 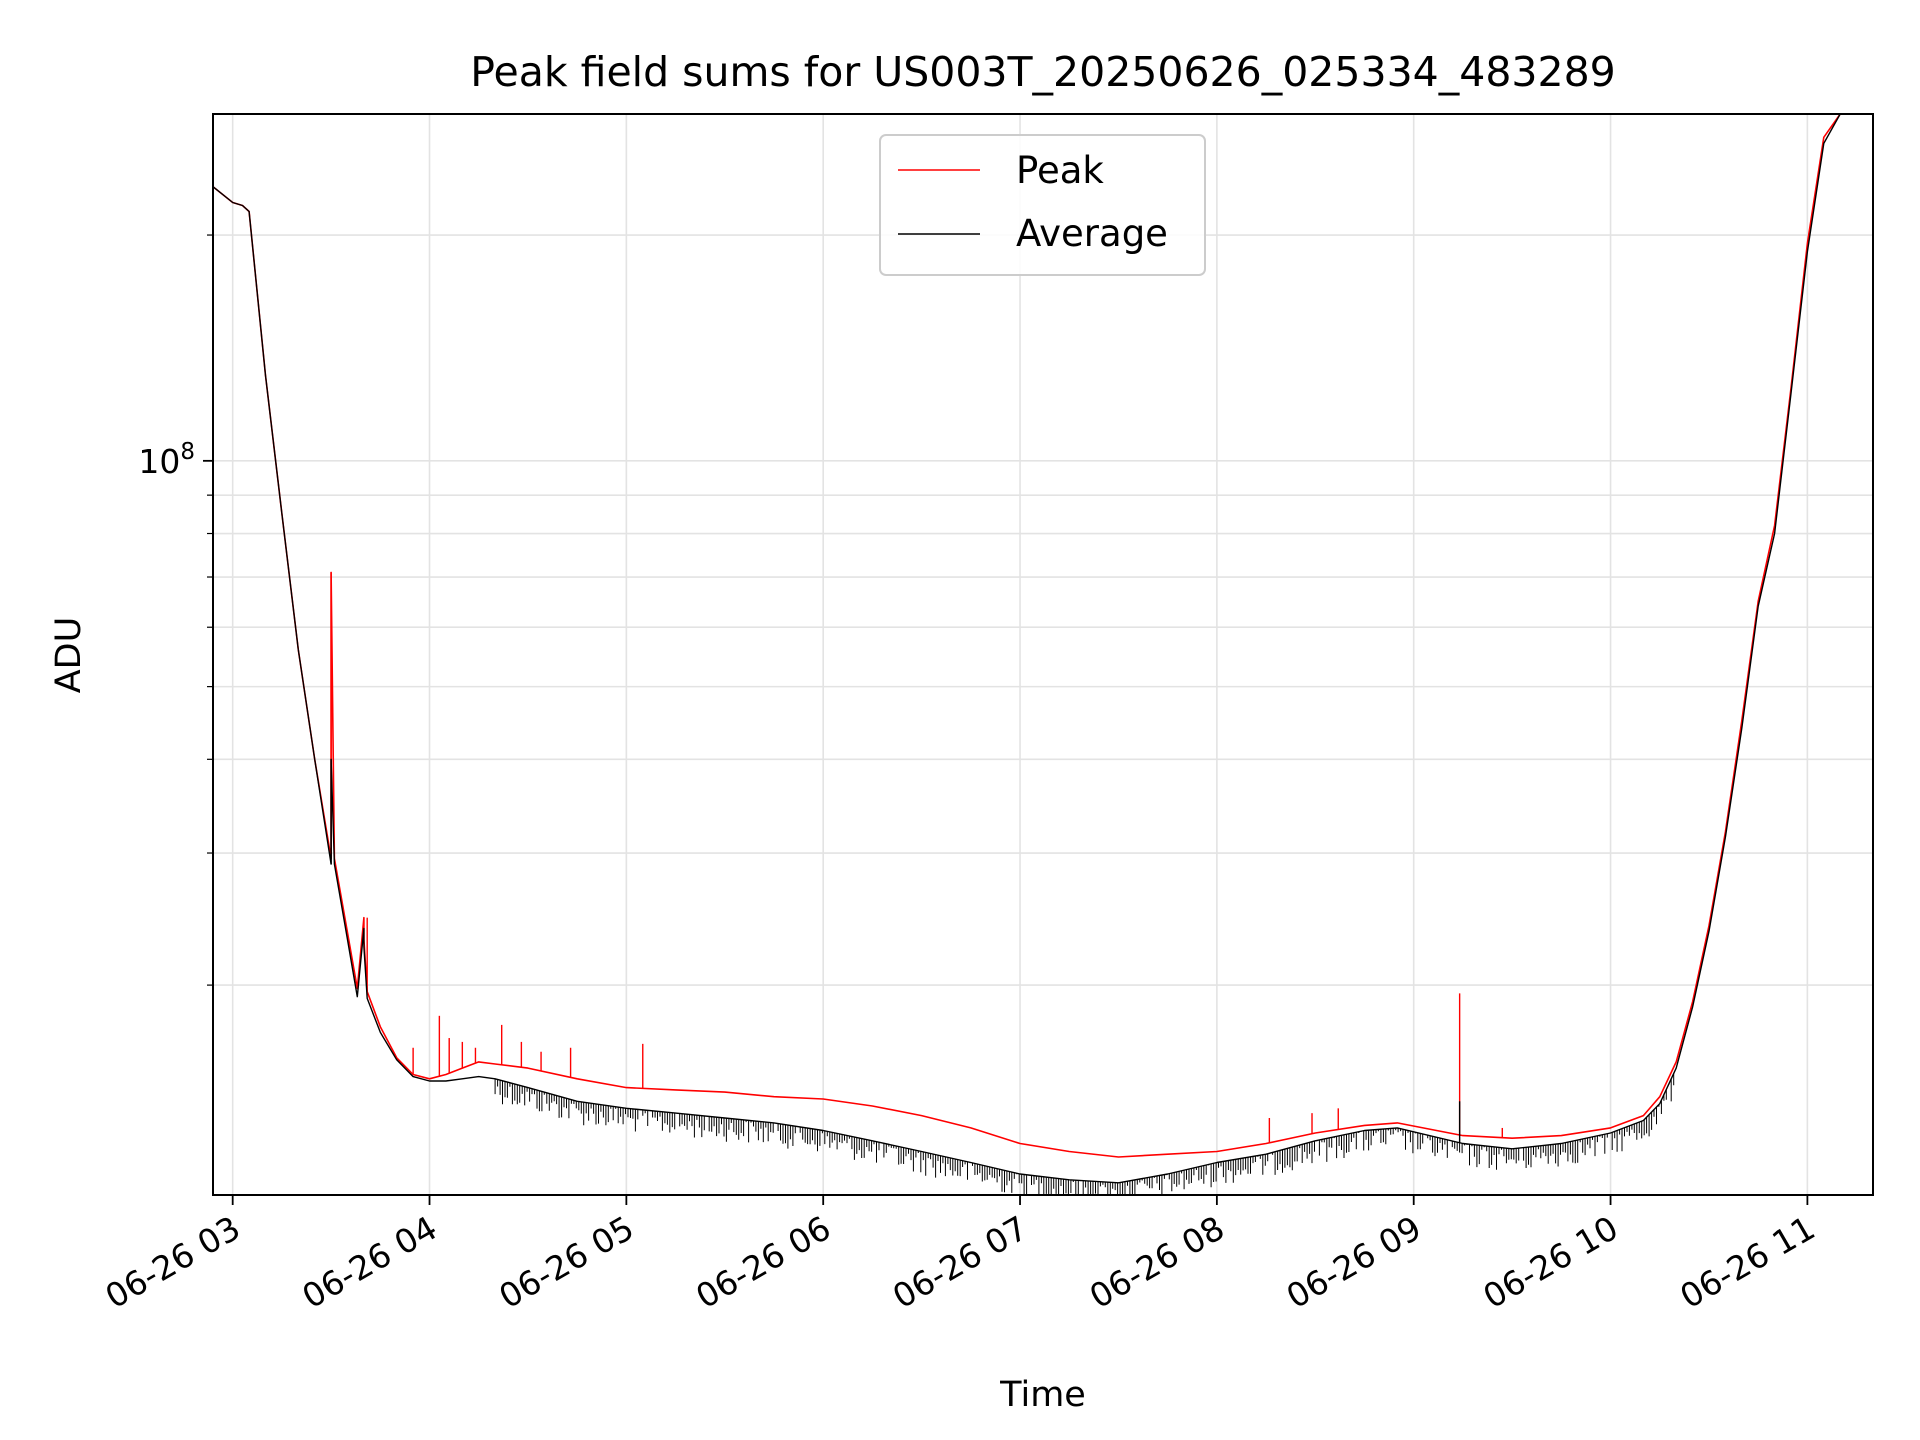 What do you see at coordinates (159, 461) in the screenshot?
I see `y-tick-label-base: 10` at bounding box center [159, 461].